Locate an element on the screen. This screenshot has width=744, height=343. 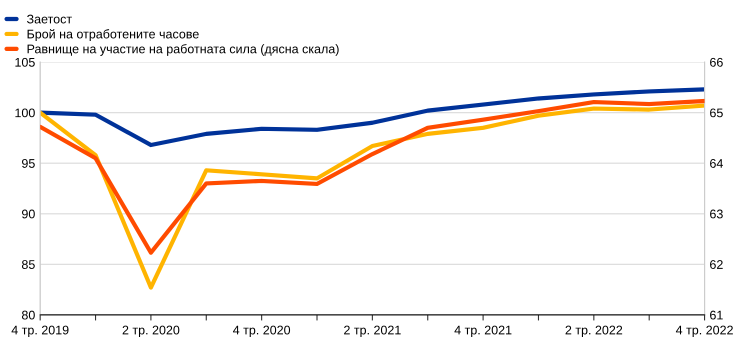
x-tick-label: 4 тр. 2020 is located at coordinates (261, 331).